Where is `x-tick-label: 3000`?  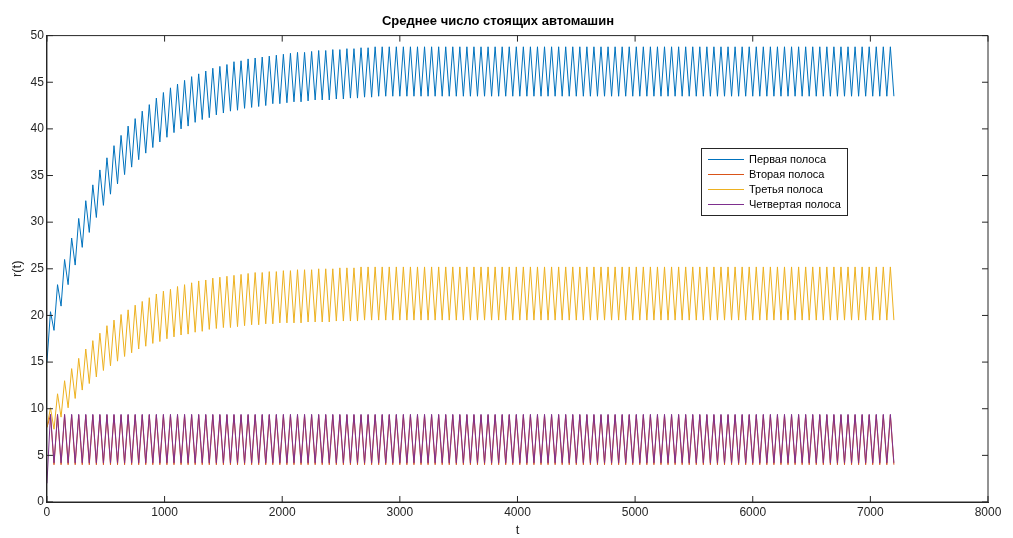 x-tick-label: 3000 is located at coordinates (400, 511).